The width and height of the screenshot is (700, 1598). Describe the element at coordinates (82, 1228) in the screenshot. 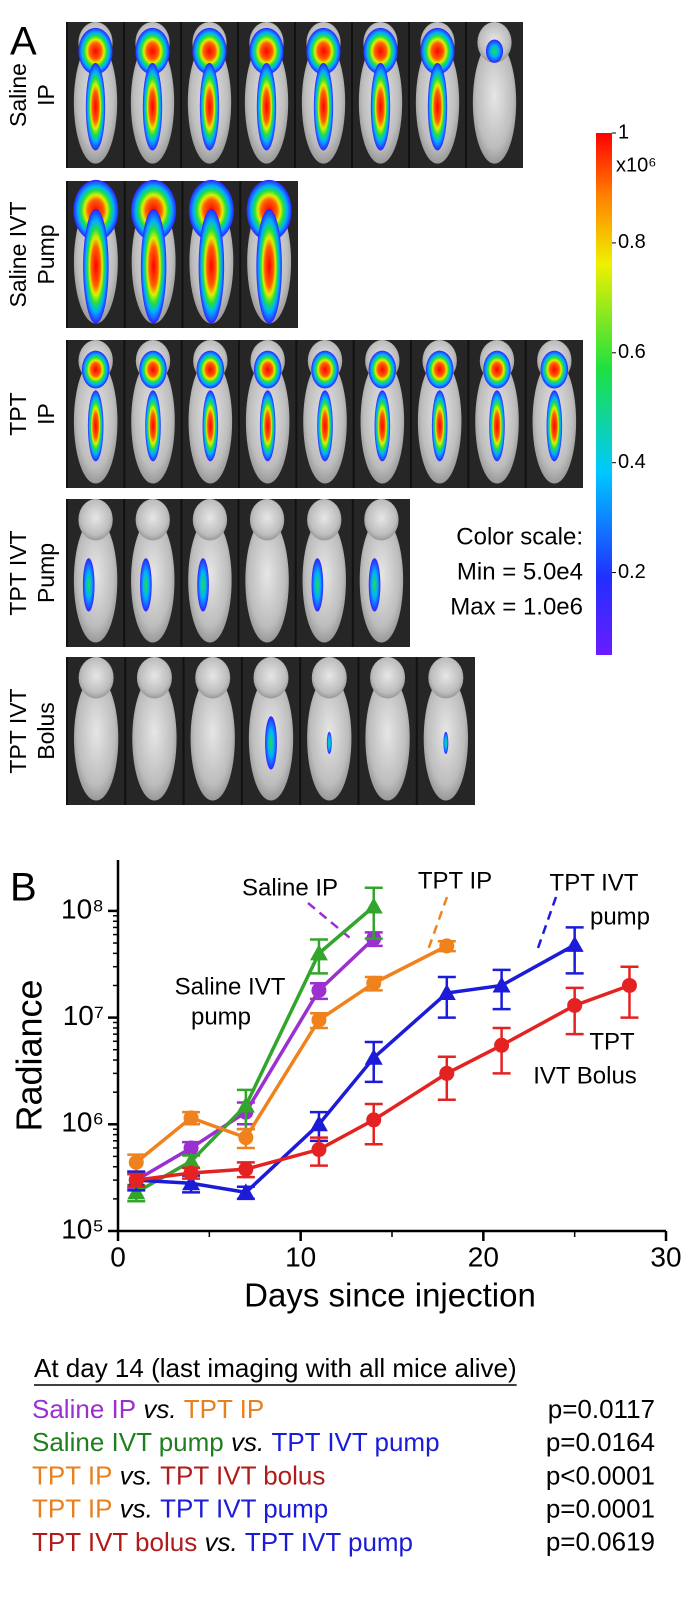

I see `y-tick-label: 10⁵` at that location.